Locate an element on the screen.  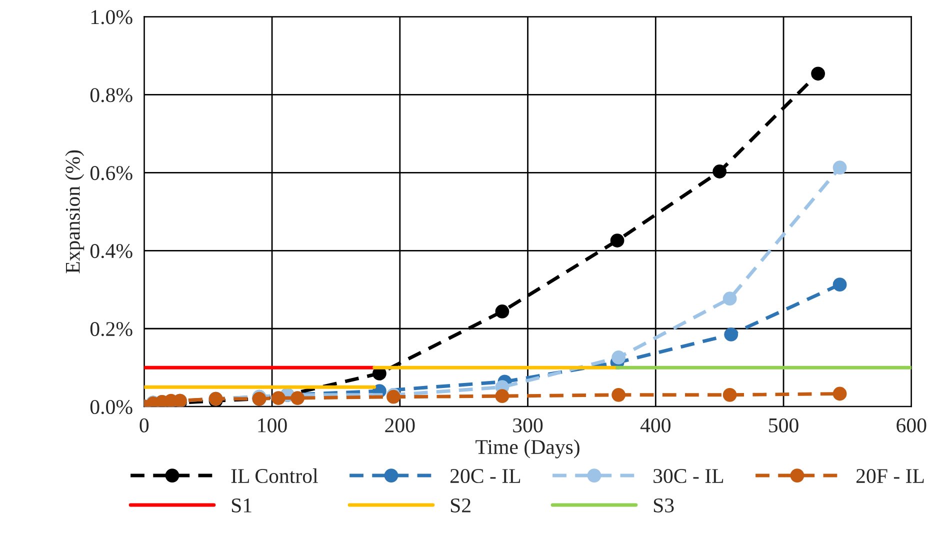
legend-label: S1 is located at coordinates (242, 505).